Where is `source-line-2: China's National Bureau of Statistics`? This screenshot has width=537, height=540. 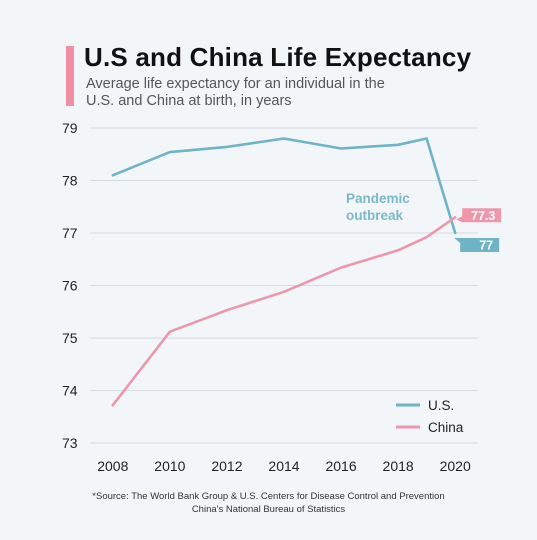 source-line-2: China's National Bureau of Statistics is located at coordinates (268, 509).